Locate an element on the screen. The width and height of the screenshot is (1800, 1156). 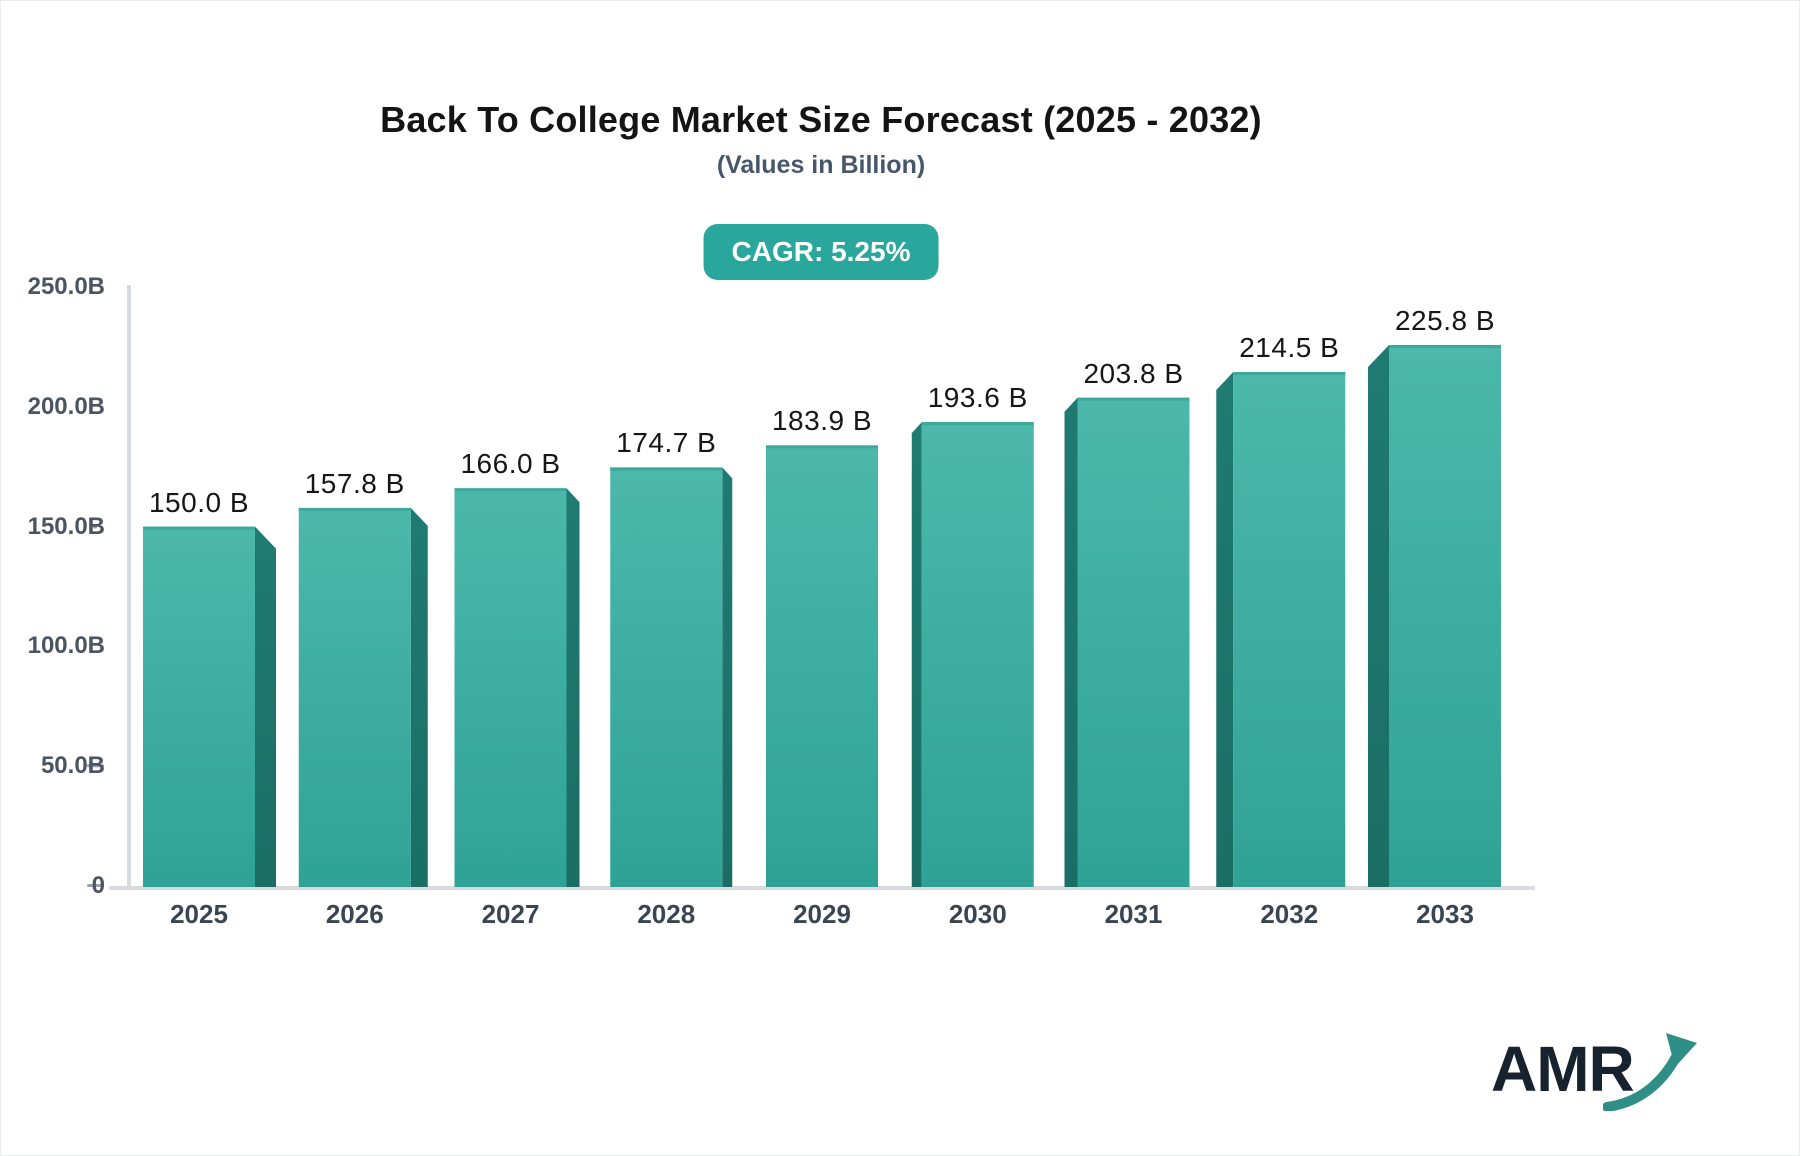
bar-value-label: 157.8 B is located at coordinates (354, 483).